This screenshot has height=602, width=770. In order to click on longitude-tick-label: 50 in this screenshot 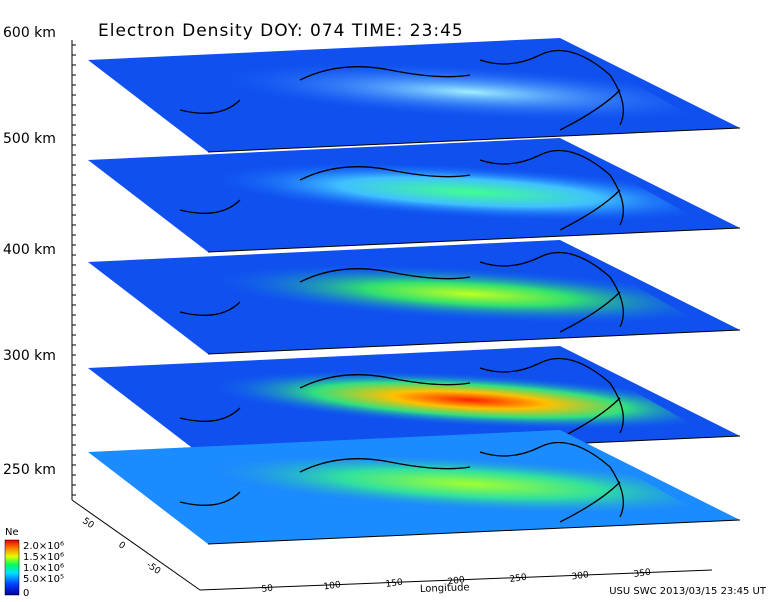, I will do `click(267, 589)`.